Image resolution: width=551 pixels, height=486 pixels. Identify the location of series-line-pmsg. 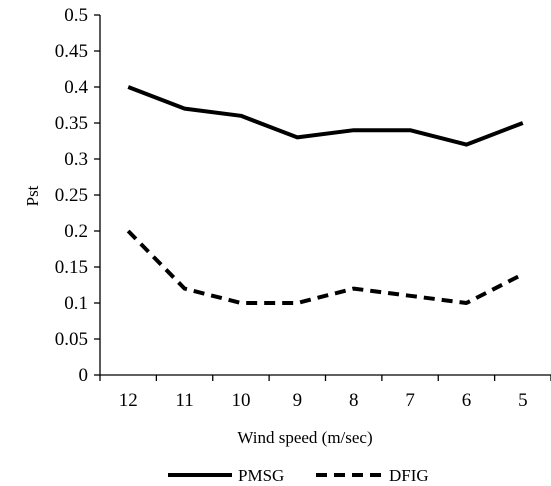
(325, 116).